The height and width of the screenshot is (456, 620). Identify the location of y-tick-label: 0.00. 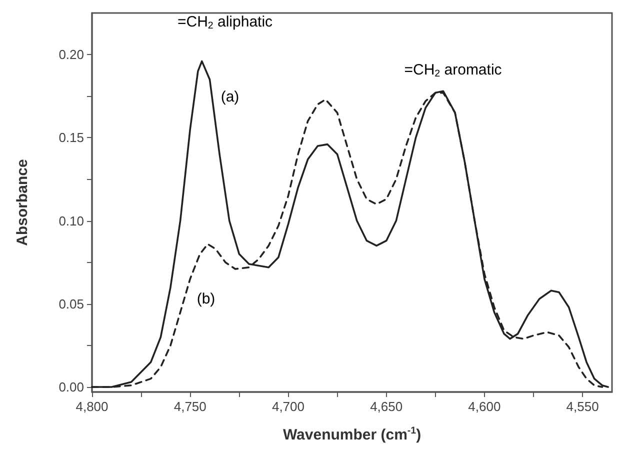
(71, 387).